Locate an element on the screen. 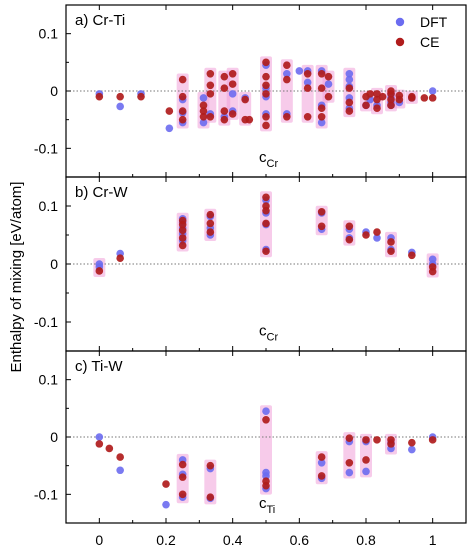  x-tick-label: 0.2 is located at coordinates (166, 540).